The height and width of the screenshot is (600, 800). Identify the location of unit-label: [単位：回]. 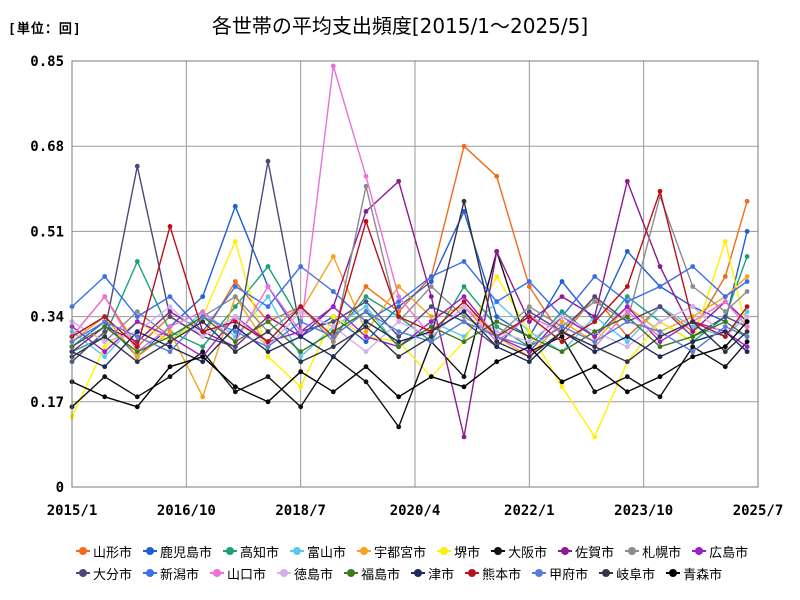
(45, 29).